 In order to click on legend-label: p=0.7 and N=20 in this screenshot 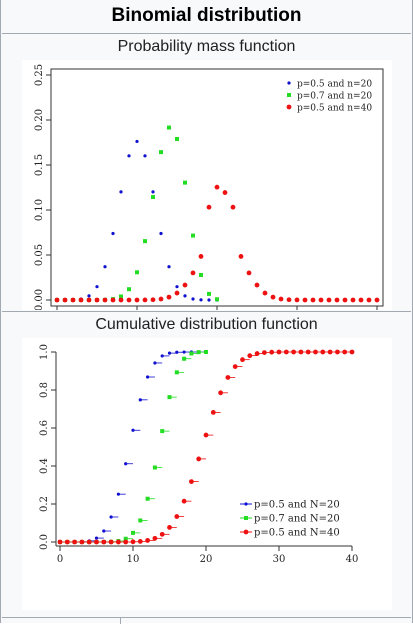, I will do `click(297, 519)`.